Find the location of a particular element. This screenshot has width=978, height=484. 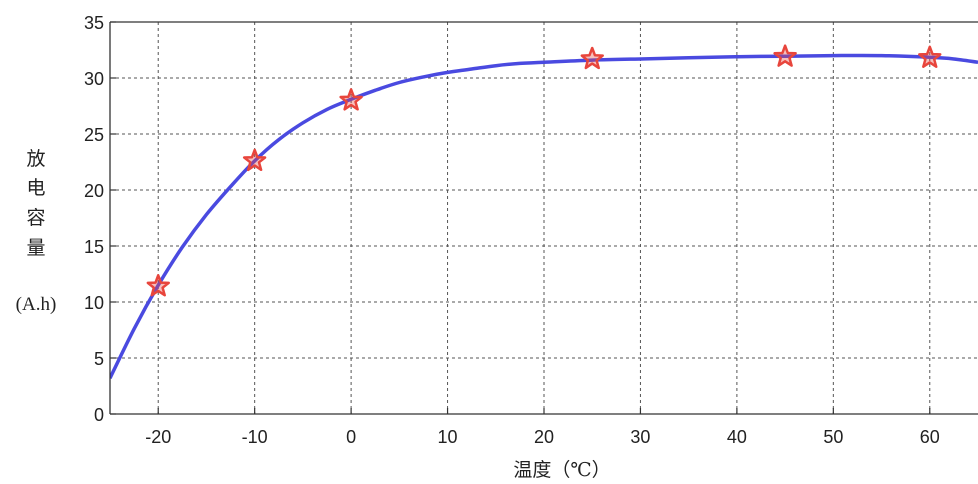

y-axis-unit: (A.h) is located at coordinates (36, 304).